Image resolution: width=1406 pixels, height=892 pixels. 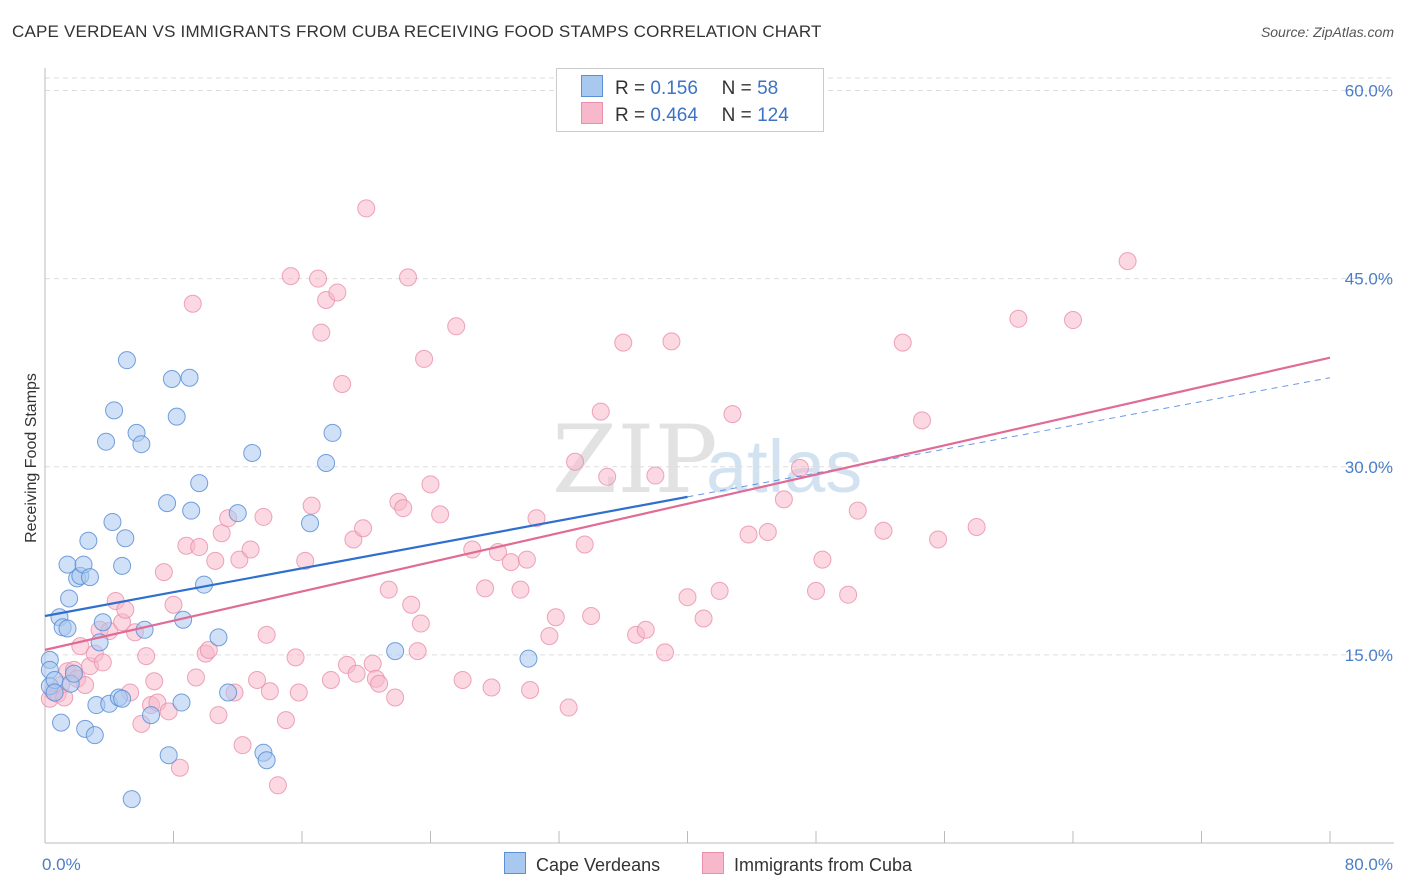 I want to click on legend-item-cape-verdeans: Cape Verdeans, so click(x=582, y=864).